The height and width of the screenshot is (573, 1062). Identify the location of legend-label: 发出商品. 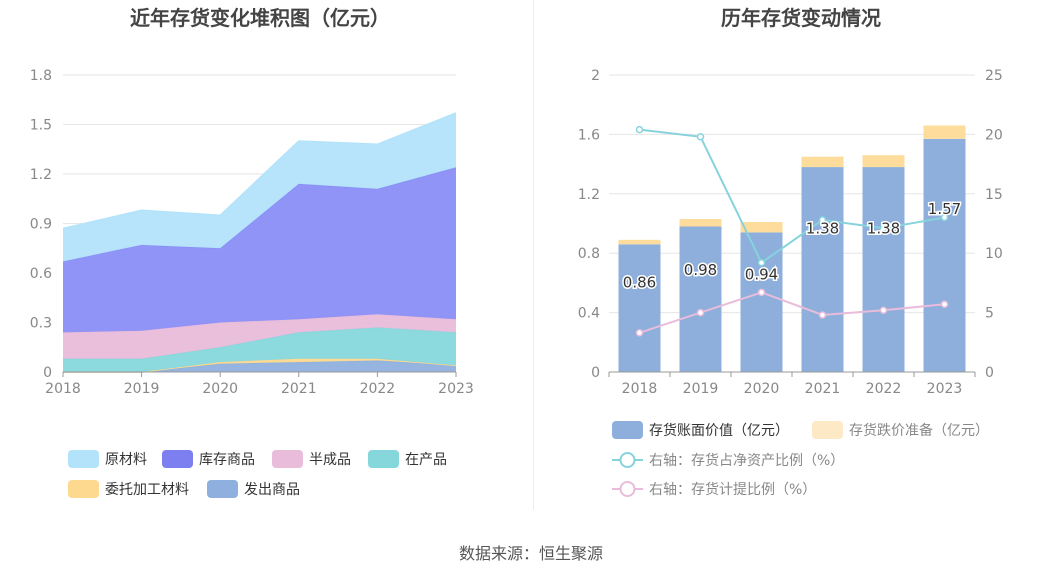
(272, 490).